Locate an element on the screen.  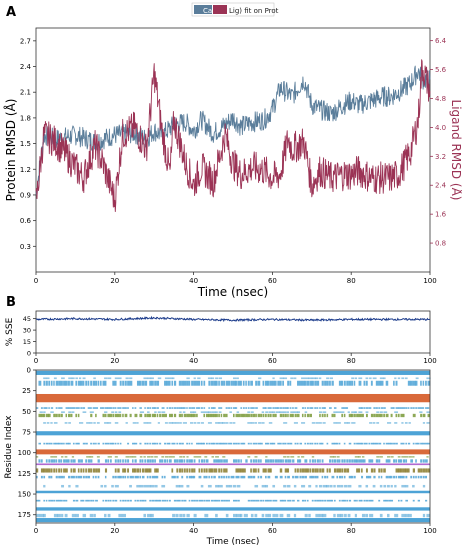
legend-swatch-ca is located at coordinates (203, 9).